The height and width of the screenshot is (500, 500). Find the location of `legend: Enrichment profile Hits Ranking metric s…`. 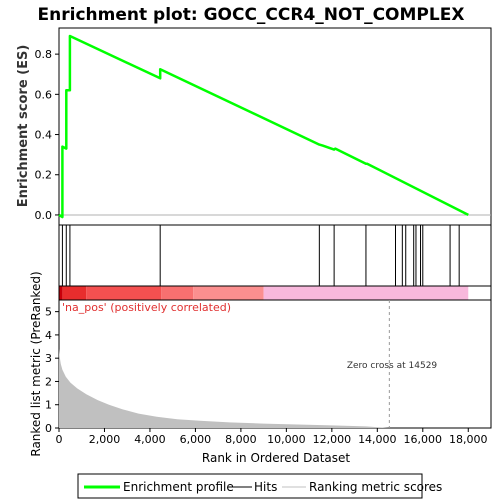

legend: Enrichment profile Hits Ranking metric s… is located at coordinates (259, 486).